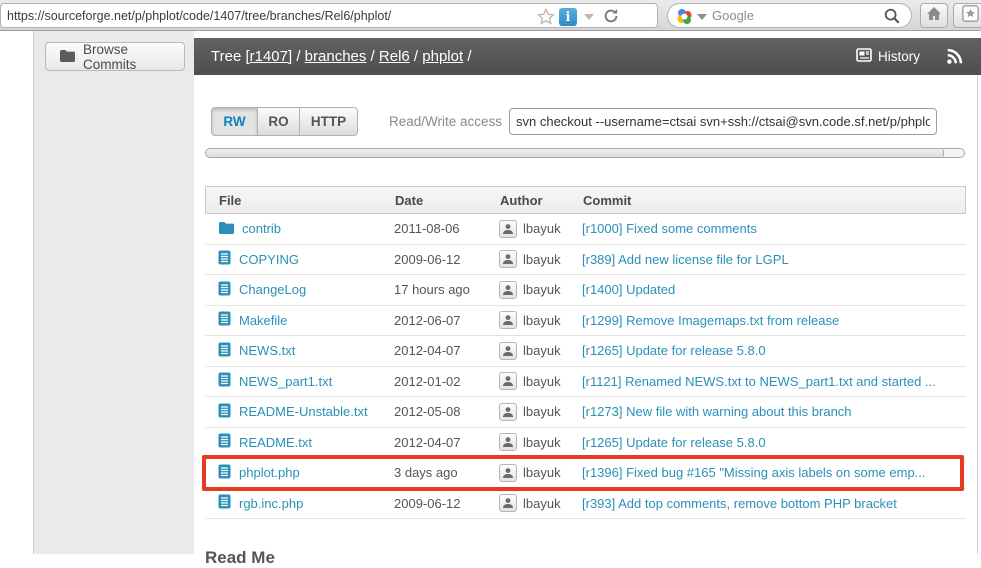  I want to click on table-header: File Date Author Commit, so click(585, 200).